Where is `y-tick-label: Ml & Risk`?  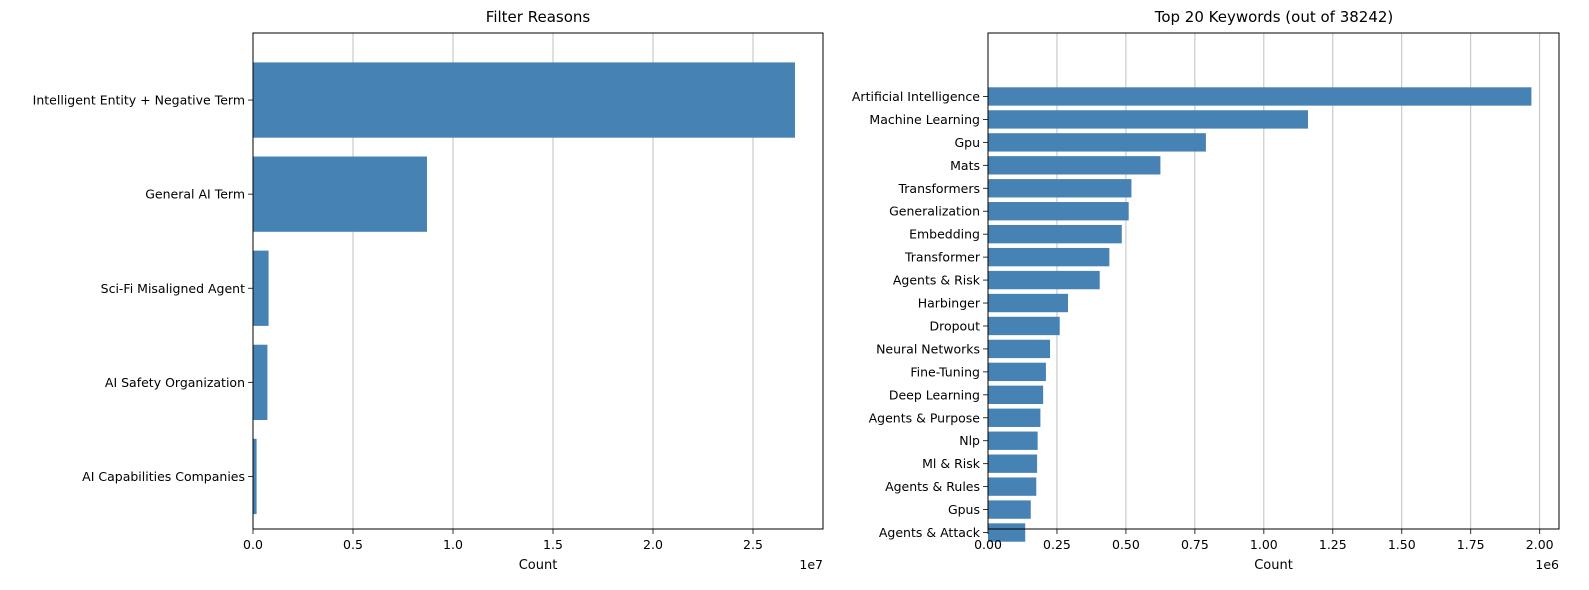 y-tick-label: Ml & Risk is located at coordinates (951, 463).